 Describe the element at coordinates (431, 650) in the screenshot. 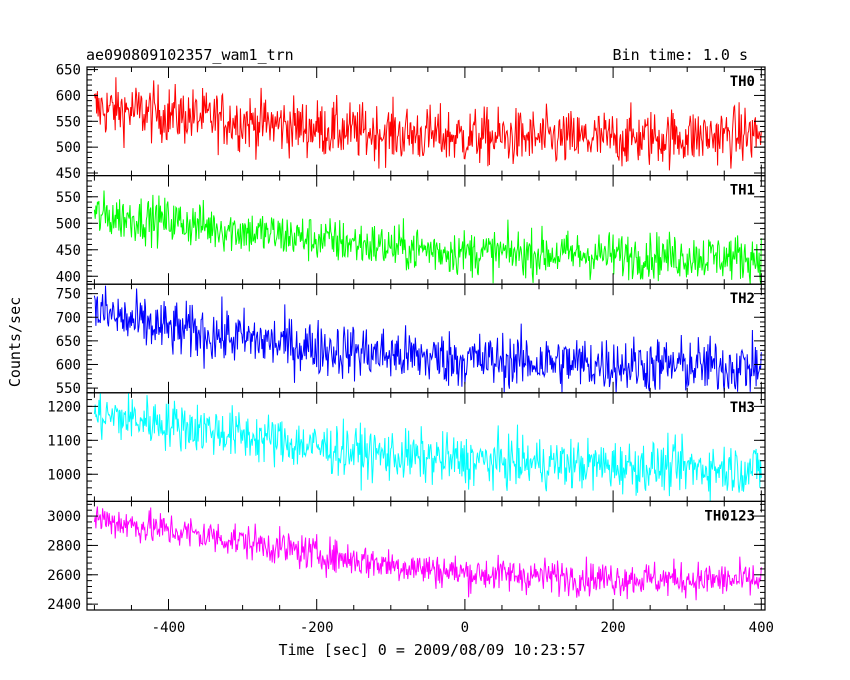

I see `x-axis-label: Time [sec] 0 = 2009/08/09 10:23:57` at that location.